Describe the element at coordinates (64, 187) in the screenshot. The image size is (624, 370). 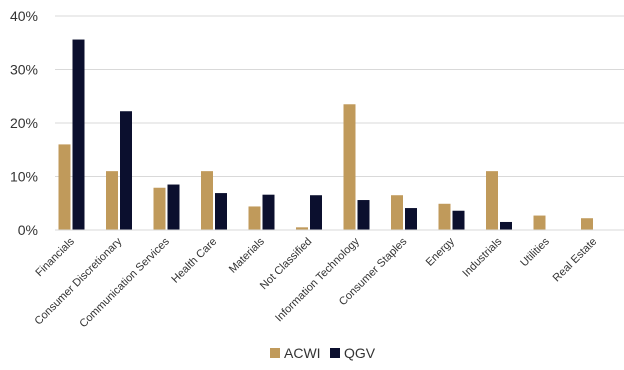
I see `bar-acwi-financials` at that location.